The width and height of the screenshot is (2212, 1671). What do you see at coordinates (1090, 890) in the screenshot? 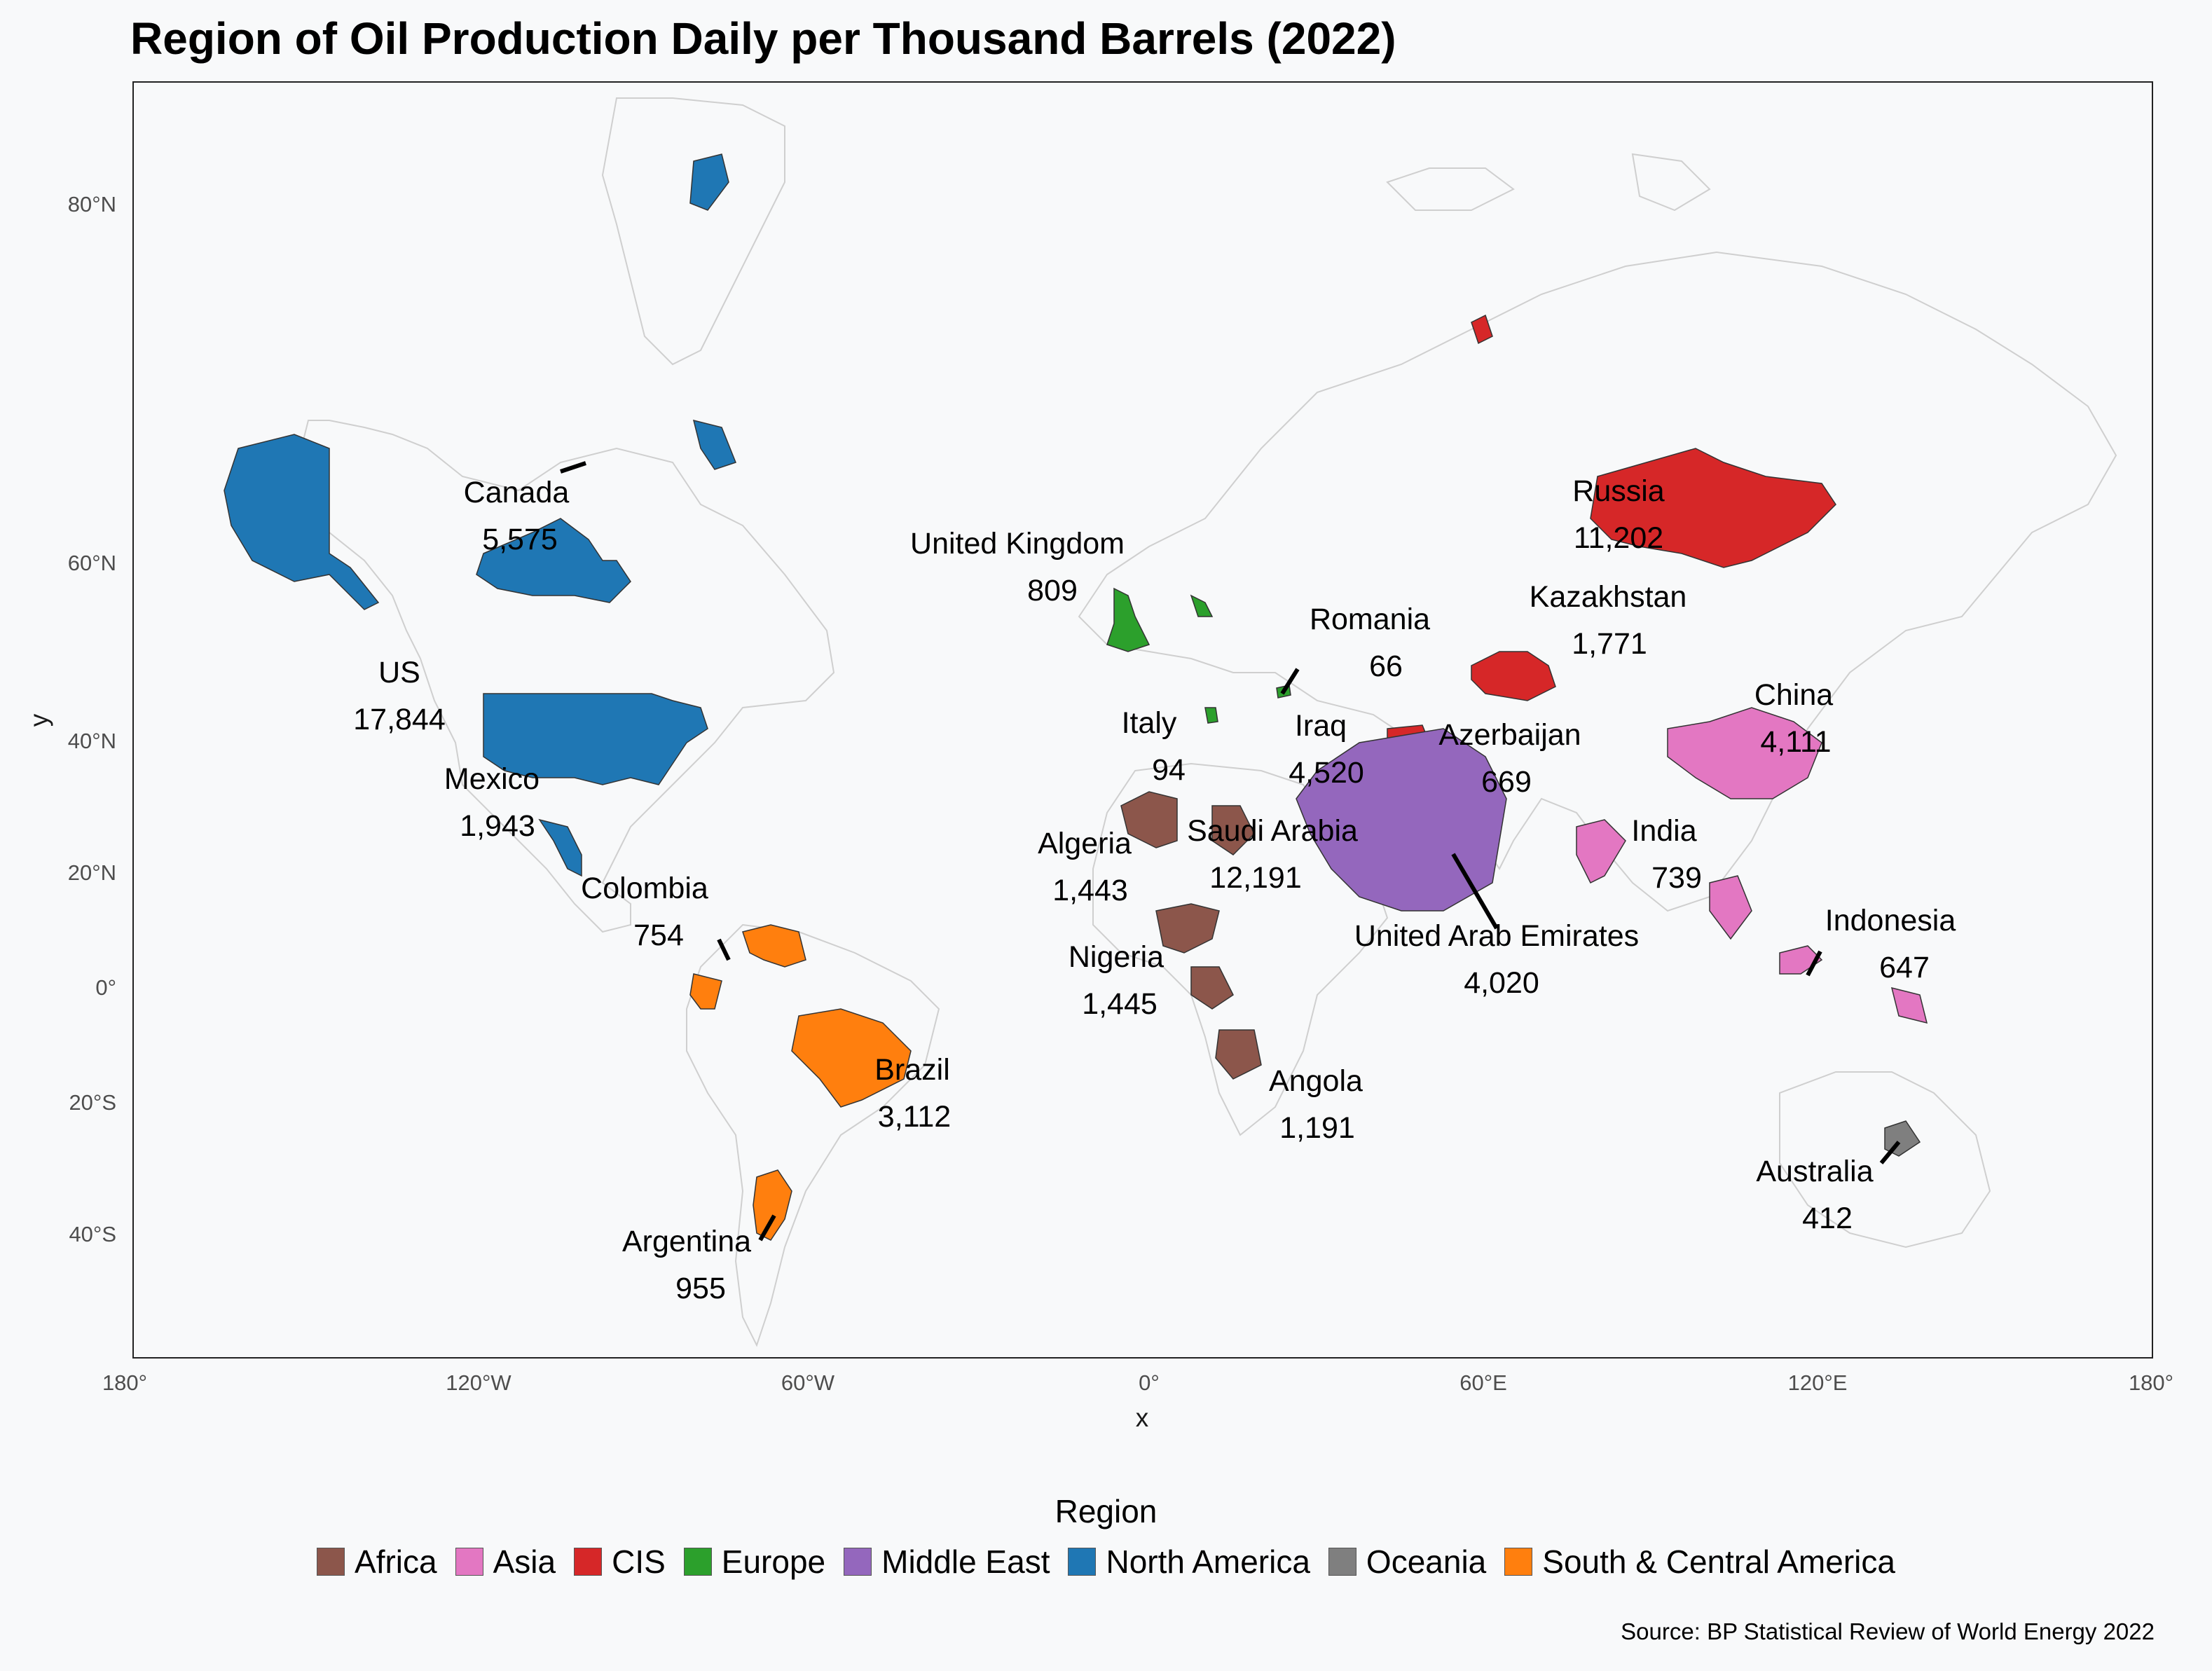
I see `label-algeria-value: 1,443` at bounding box center [1090, 890].